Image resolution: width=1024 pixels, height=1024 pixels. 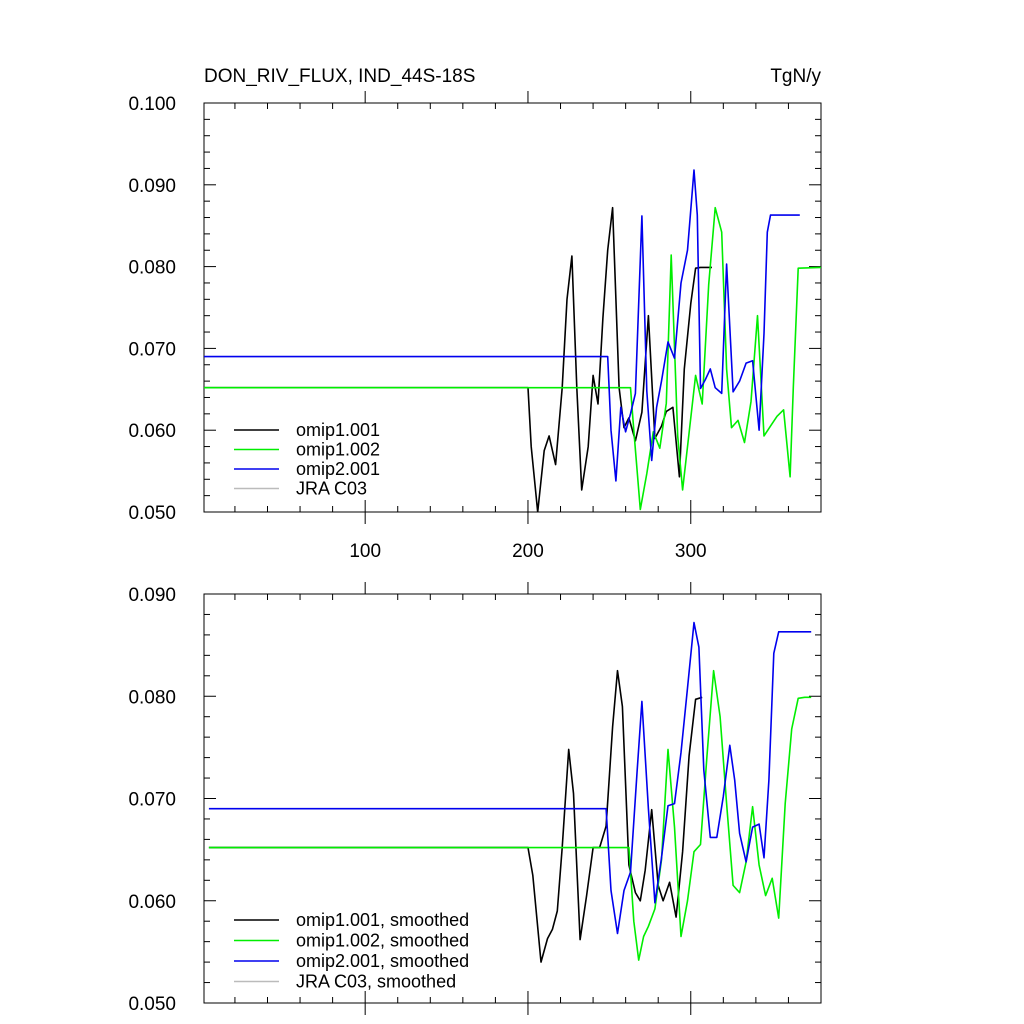 What do you see at coordinates (691, 551) in the screenshot?
I see `top-xtick-label: 300` at bounding box center [691, 551].